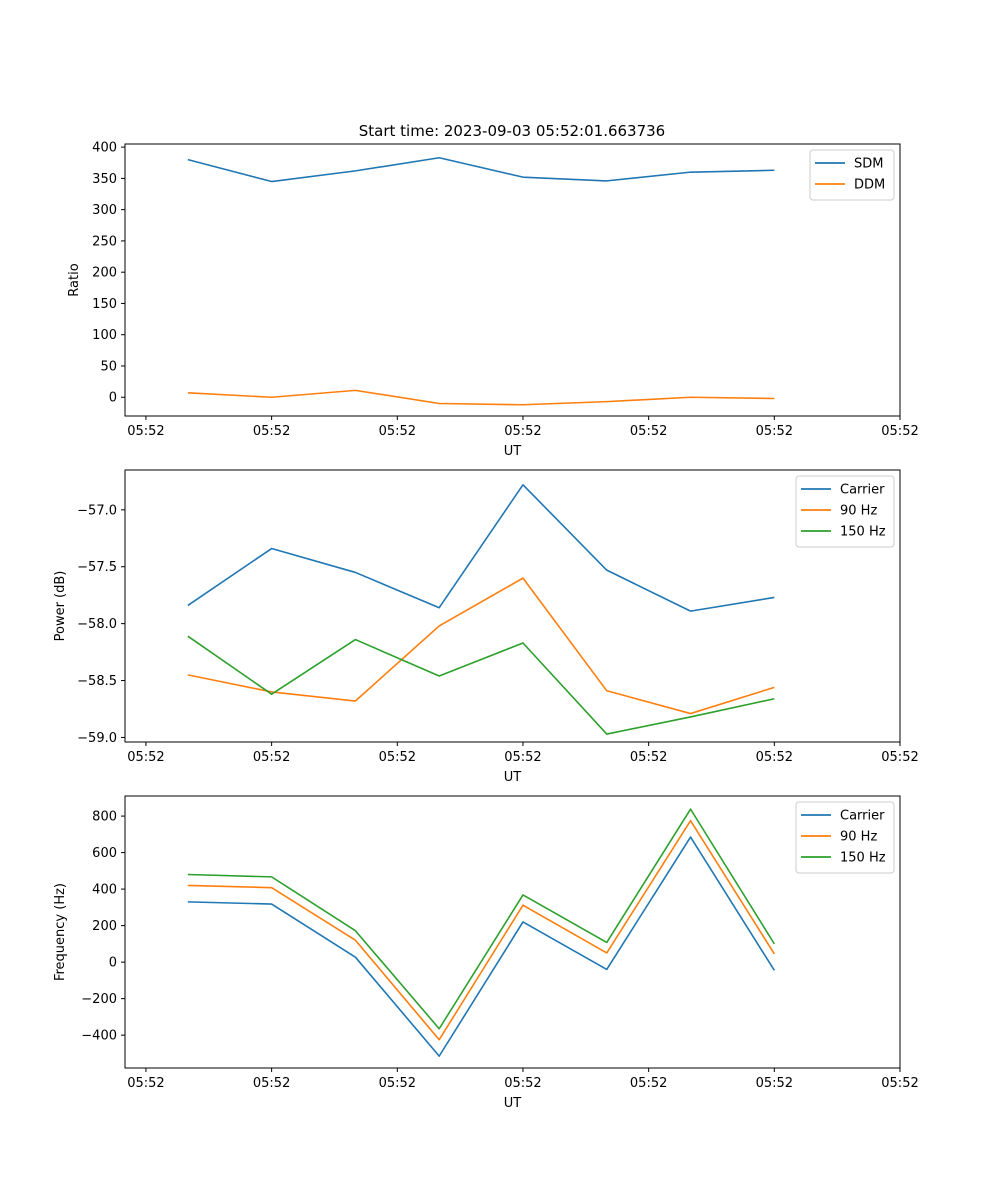 The height and width of the screenshot is (1200, 1000). I want to click on frequency-y-tick-label: 200, so click(104, 926).